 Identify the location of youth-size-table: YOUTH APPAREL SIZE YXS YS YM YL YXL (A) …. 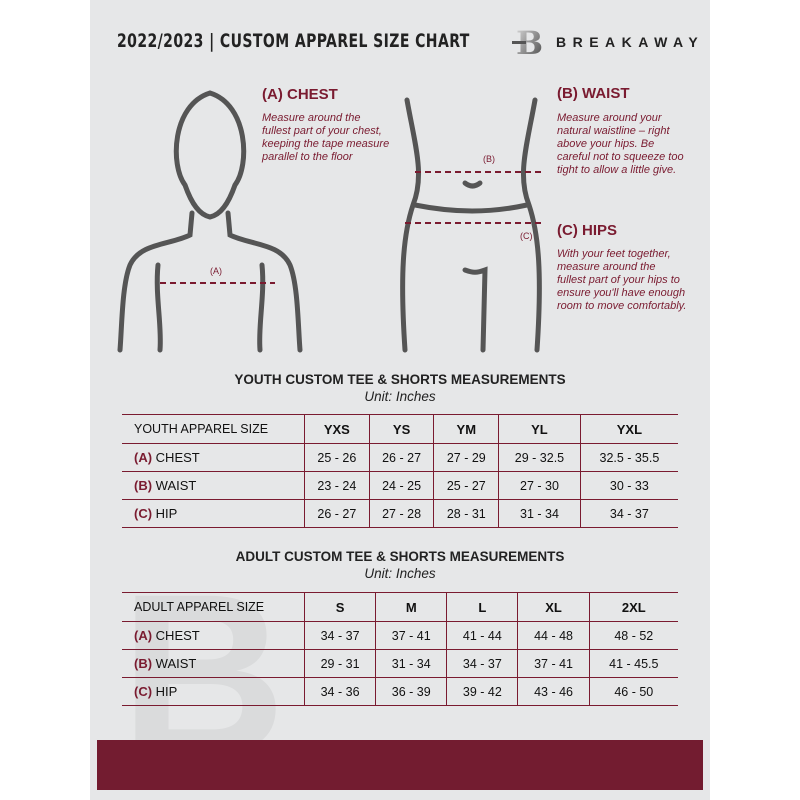
(400, 471).